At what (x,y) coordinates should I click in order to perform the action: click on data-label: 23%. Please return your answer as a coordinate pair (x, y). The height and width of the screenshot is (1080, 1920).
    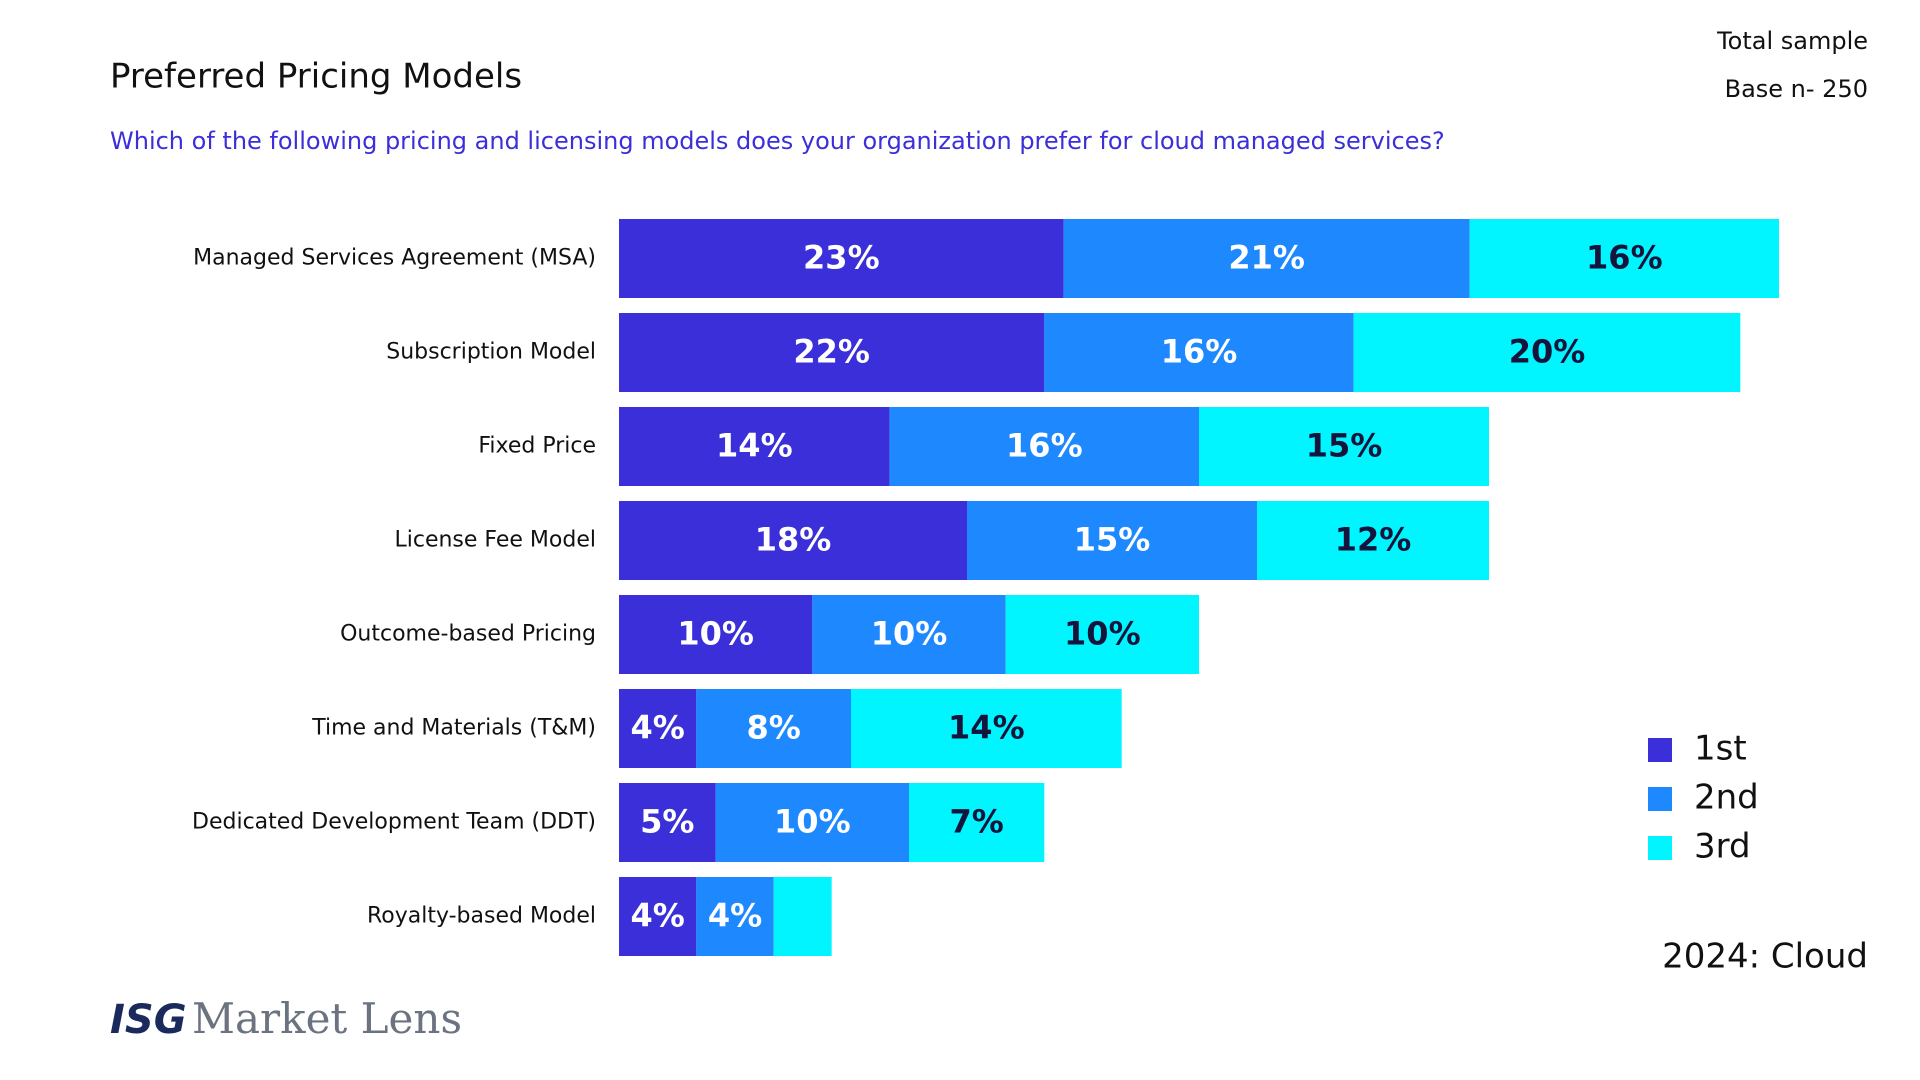
    Looking at the image, I should click on (841, 258).